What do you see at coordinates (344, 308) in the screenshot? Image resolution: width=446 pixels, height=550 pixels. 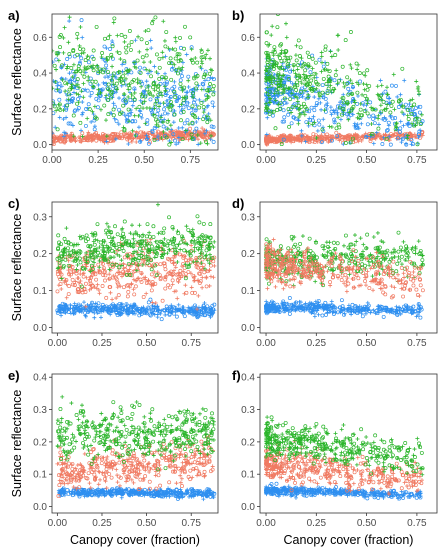 I see `series-blue-d` at bounding box center [344, 308].